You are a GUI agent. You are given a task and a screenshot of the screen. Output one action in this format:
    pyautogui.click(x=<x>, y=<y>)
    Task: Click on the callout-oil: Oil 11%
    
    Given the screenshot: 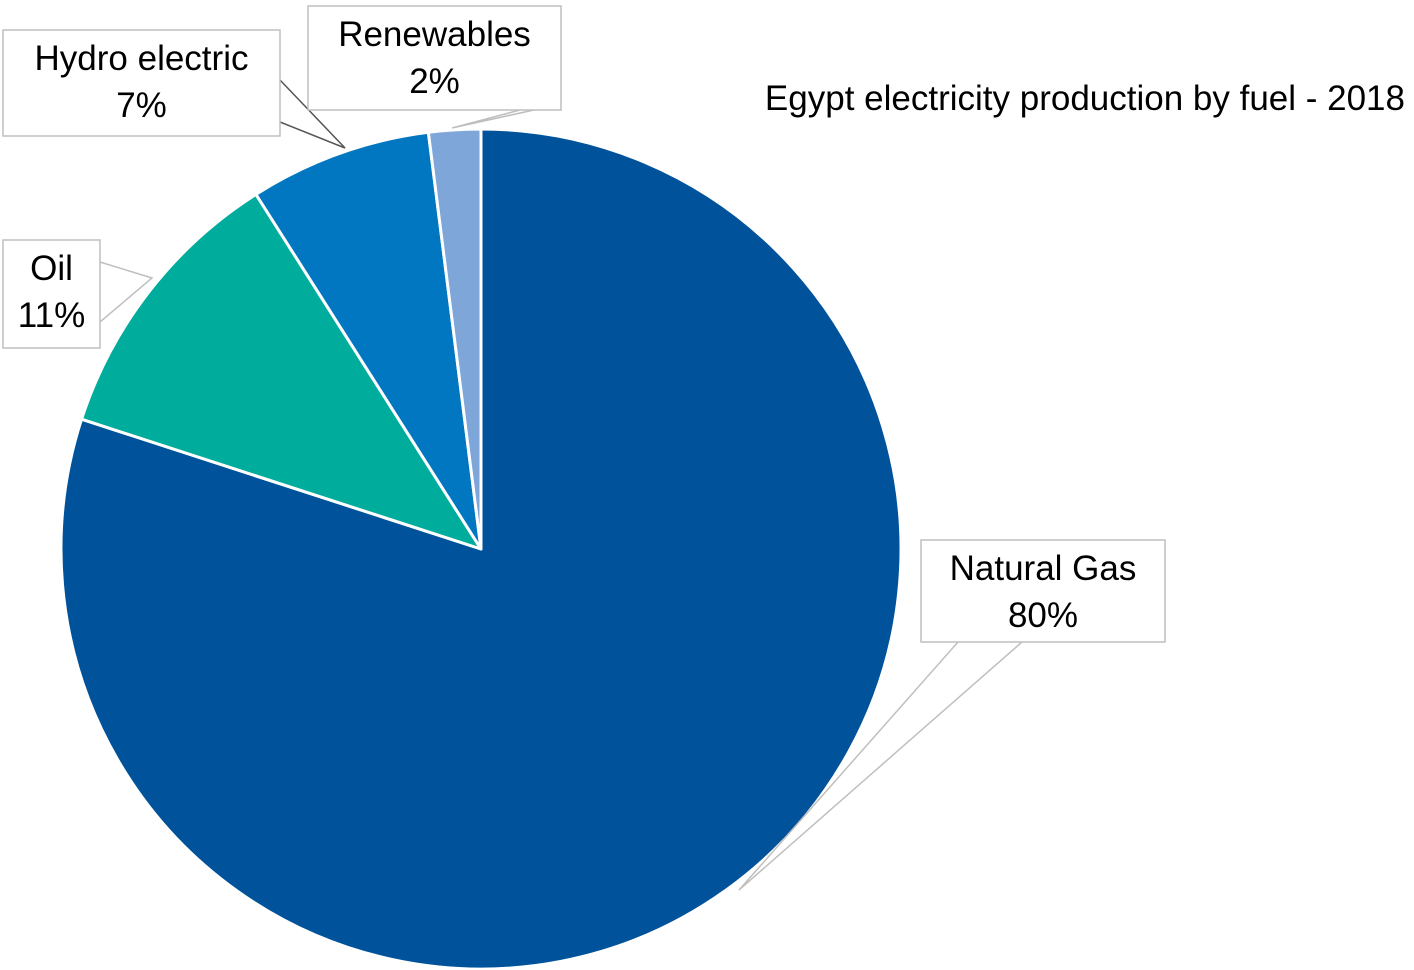 What is the action you would take?
    pyautogui.click(x=51, y=294)
    